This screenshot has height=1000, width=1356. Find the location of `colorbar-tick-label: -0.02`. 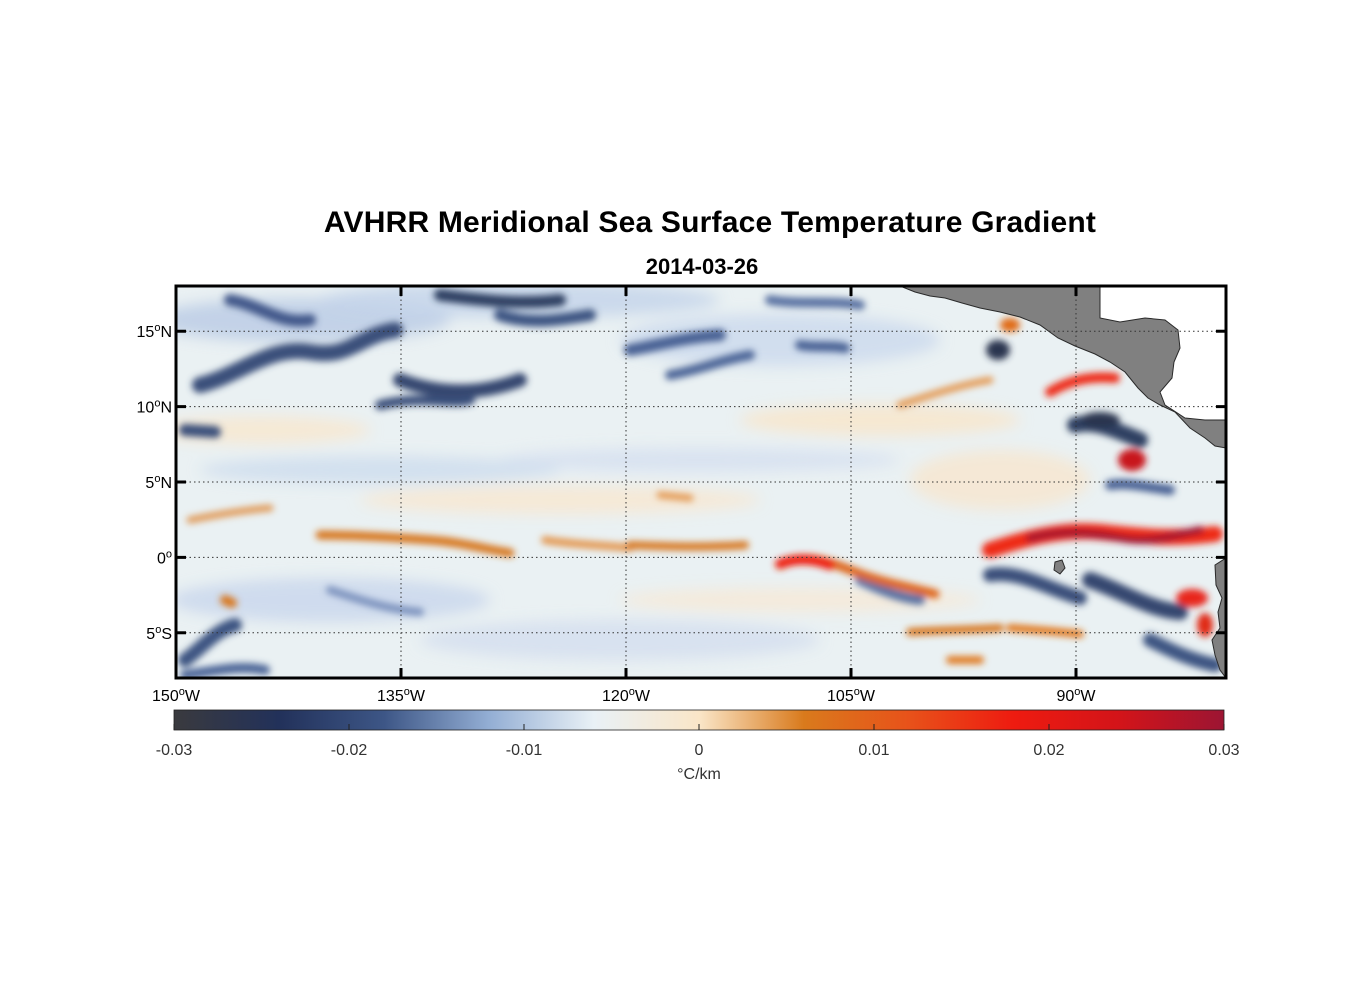

colorbar-tick-label: -0.02 is located at coordinates (349, 750).